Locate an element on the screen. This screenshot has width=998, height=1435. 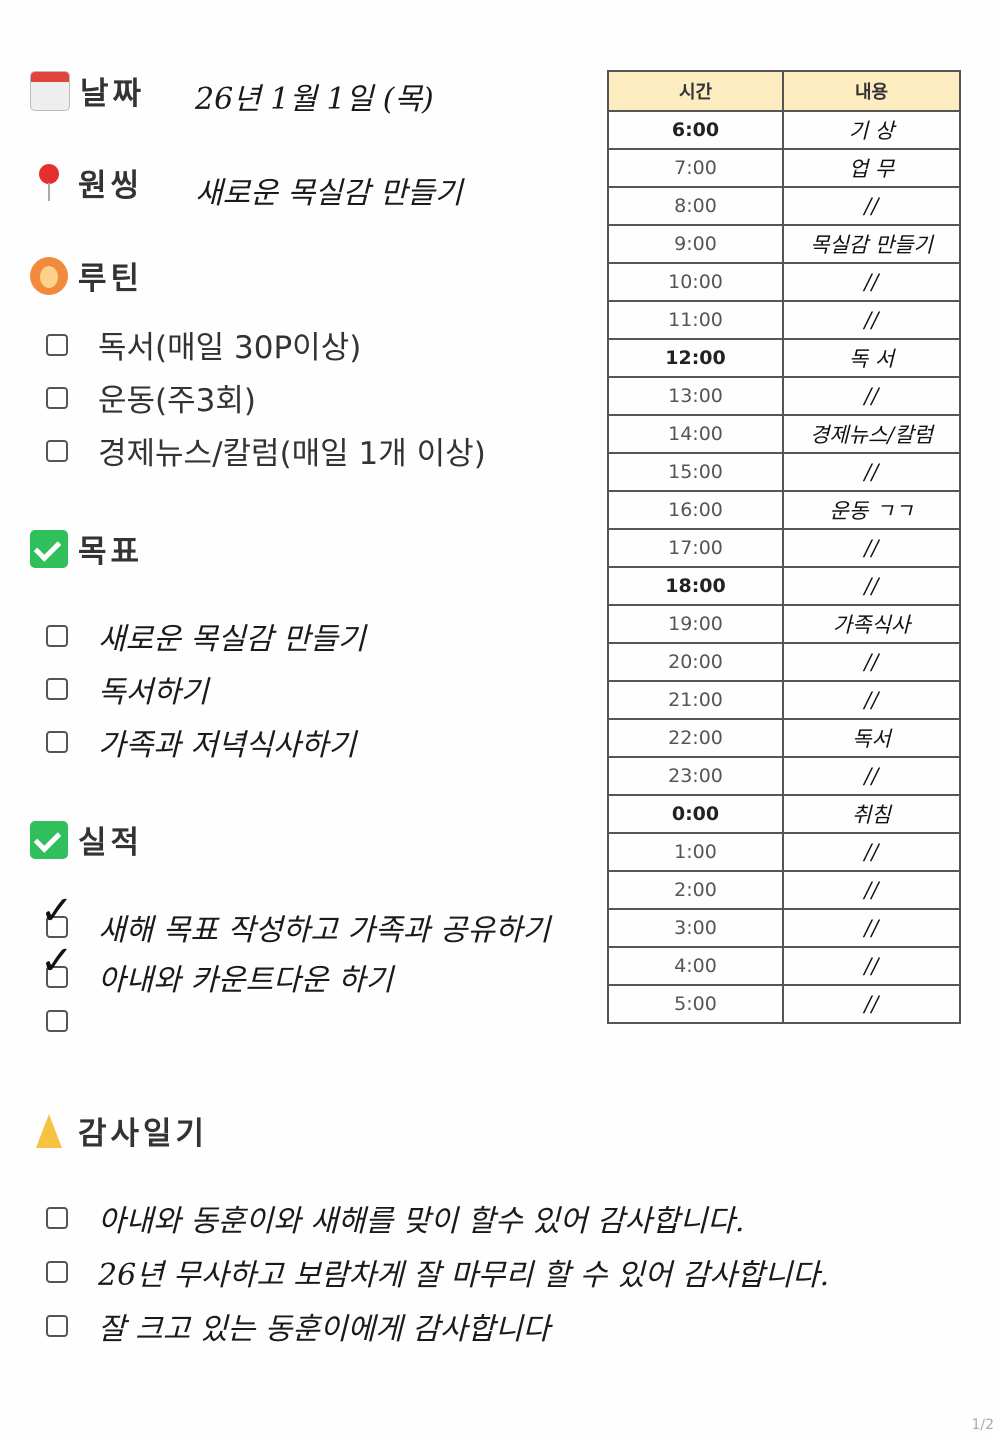
content-cell: 목실감 만들기 is located at coordinates (871, 244).